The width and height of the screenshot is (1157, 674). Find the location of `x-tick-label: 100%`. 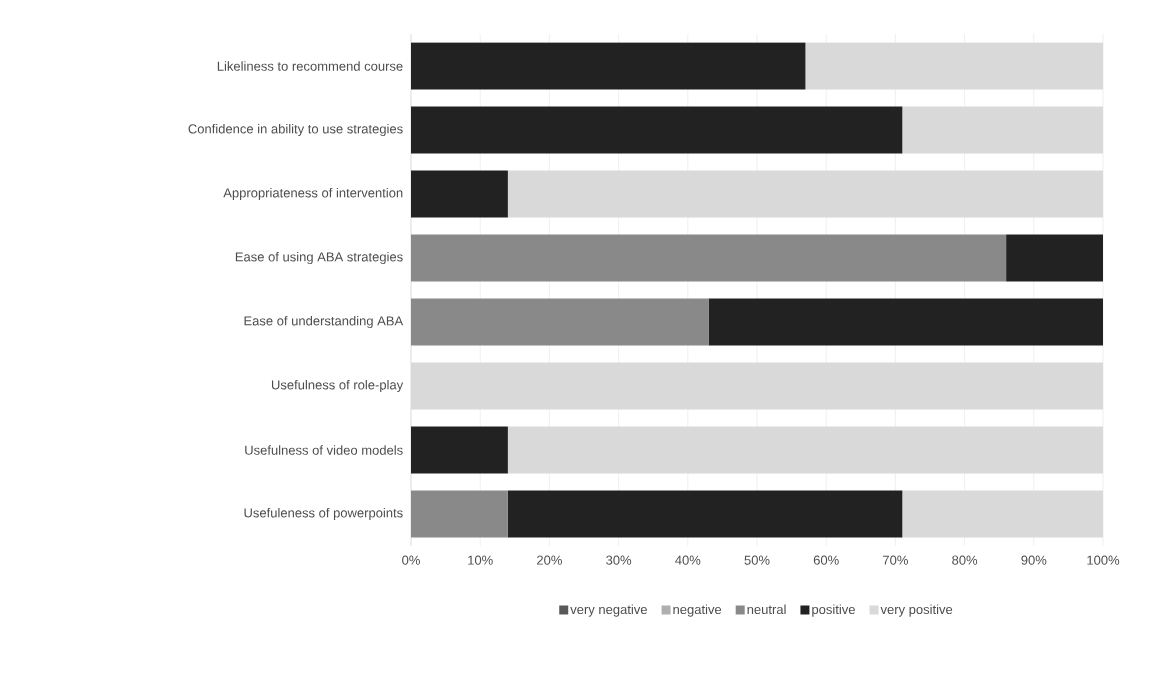

x-tick-label: 100% is located at coordinates (1103, 560).